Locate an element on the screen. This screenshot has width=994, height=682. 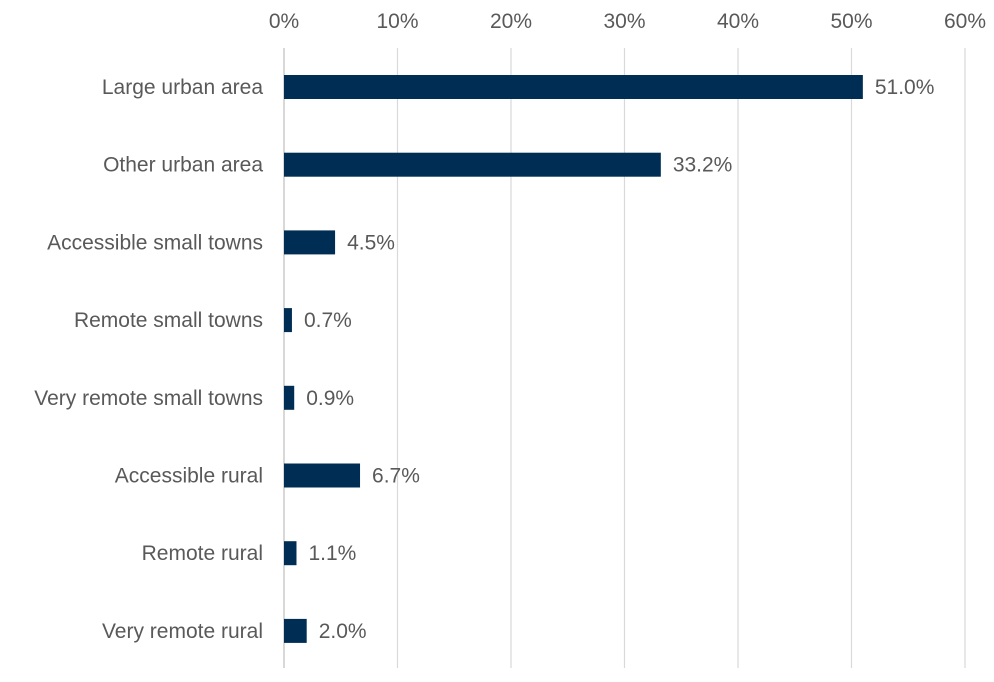
data-label: 51.0% is located at coordinates (905, 87).